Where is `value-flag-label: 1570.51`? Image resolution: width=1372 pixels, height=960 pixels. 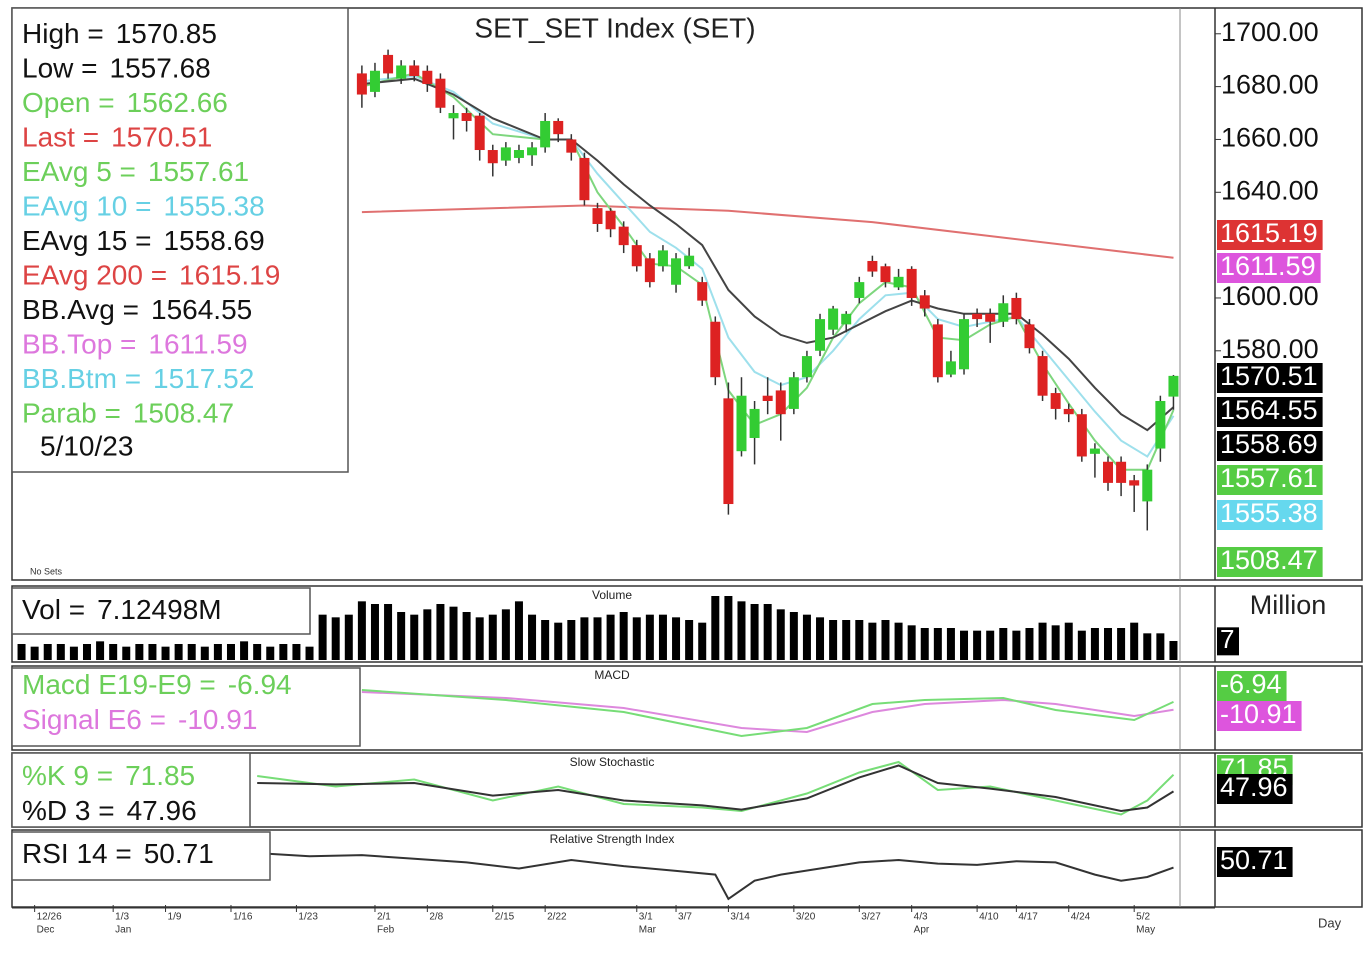 value-flag-label: 1570.51 is located at coordinates (1269, 376).